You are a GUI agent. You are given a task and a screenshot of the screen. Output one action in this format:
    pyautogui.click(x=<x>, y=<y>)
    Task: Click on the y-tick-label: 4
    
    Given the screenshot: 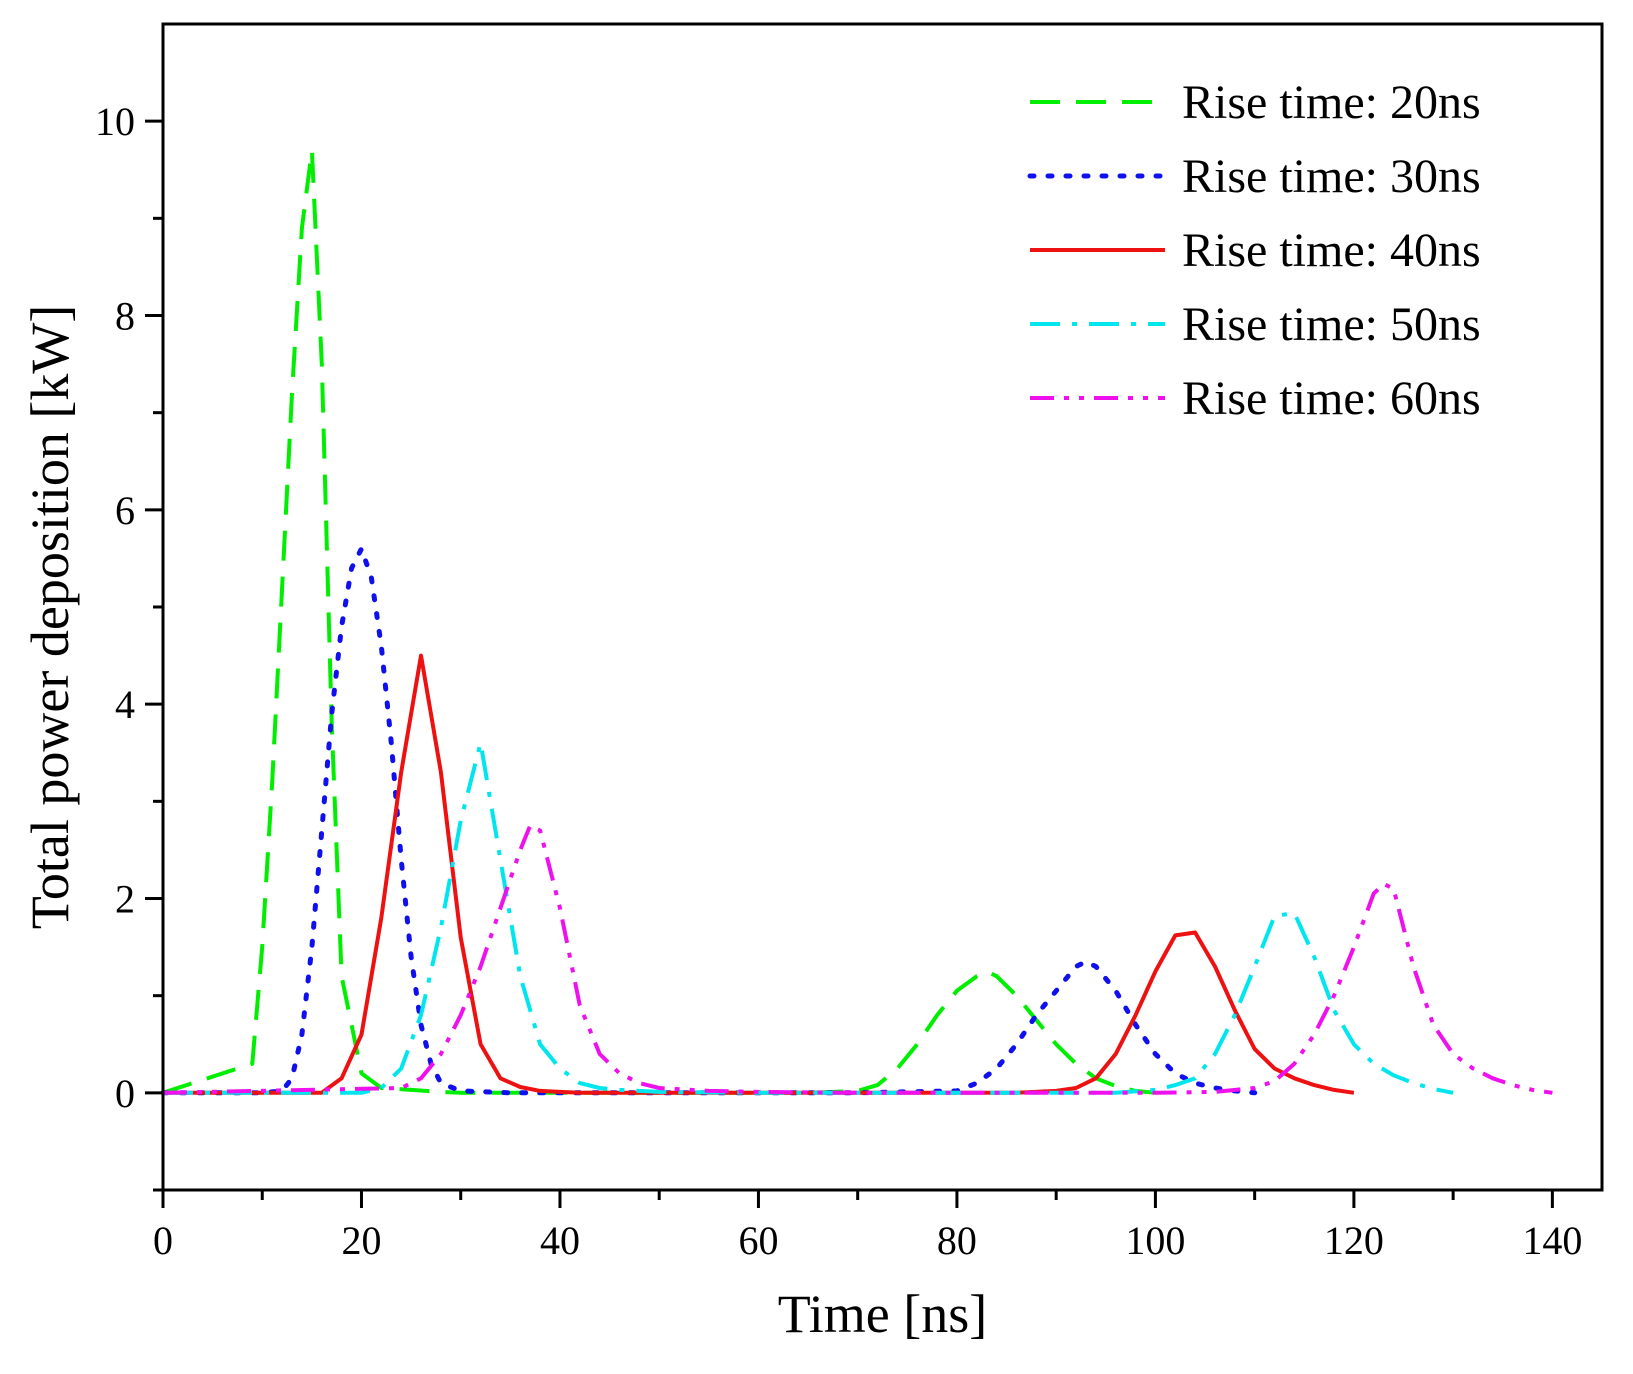 What is the action you would take?
    pyautogui.click(x=125, y=704)
    